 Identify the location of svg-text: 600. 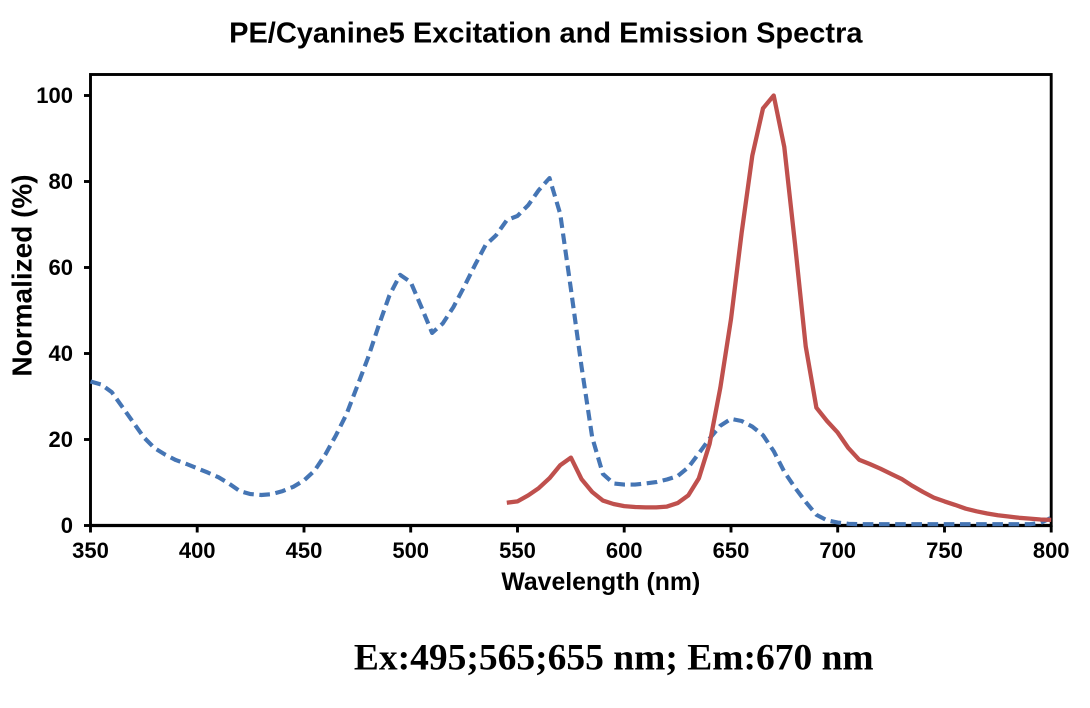
(624, 550).